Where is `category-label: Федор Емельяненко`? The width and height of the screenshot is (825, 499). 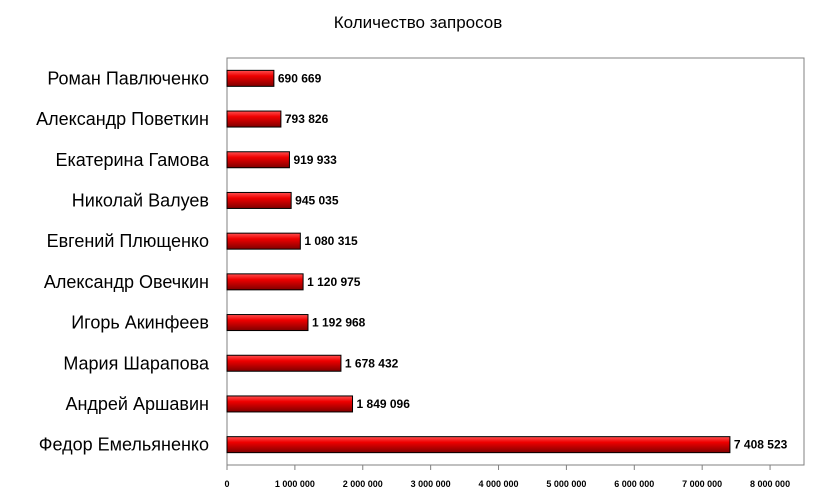
category-label: Федор Емельяненко is located at coordinates (124, 445).